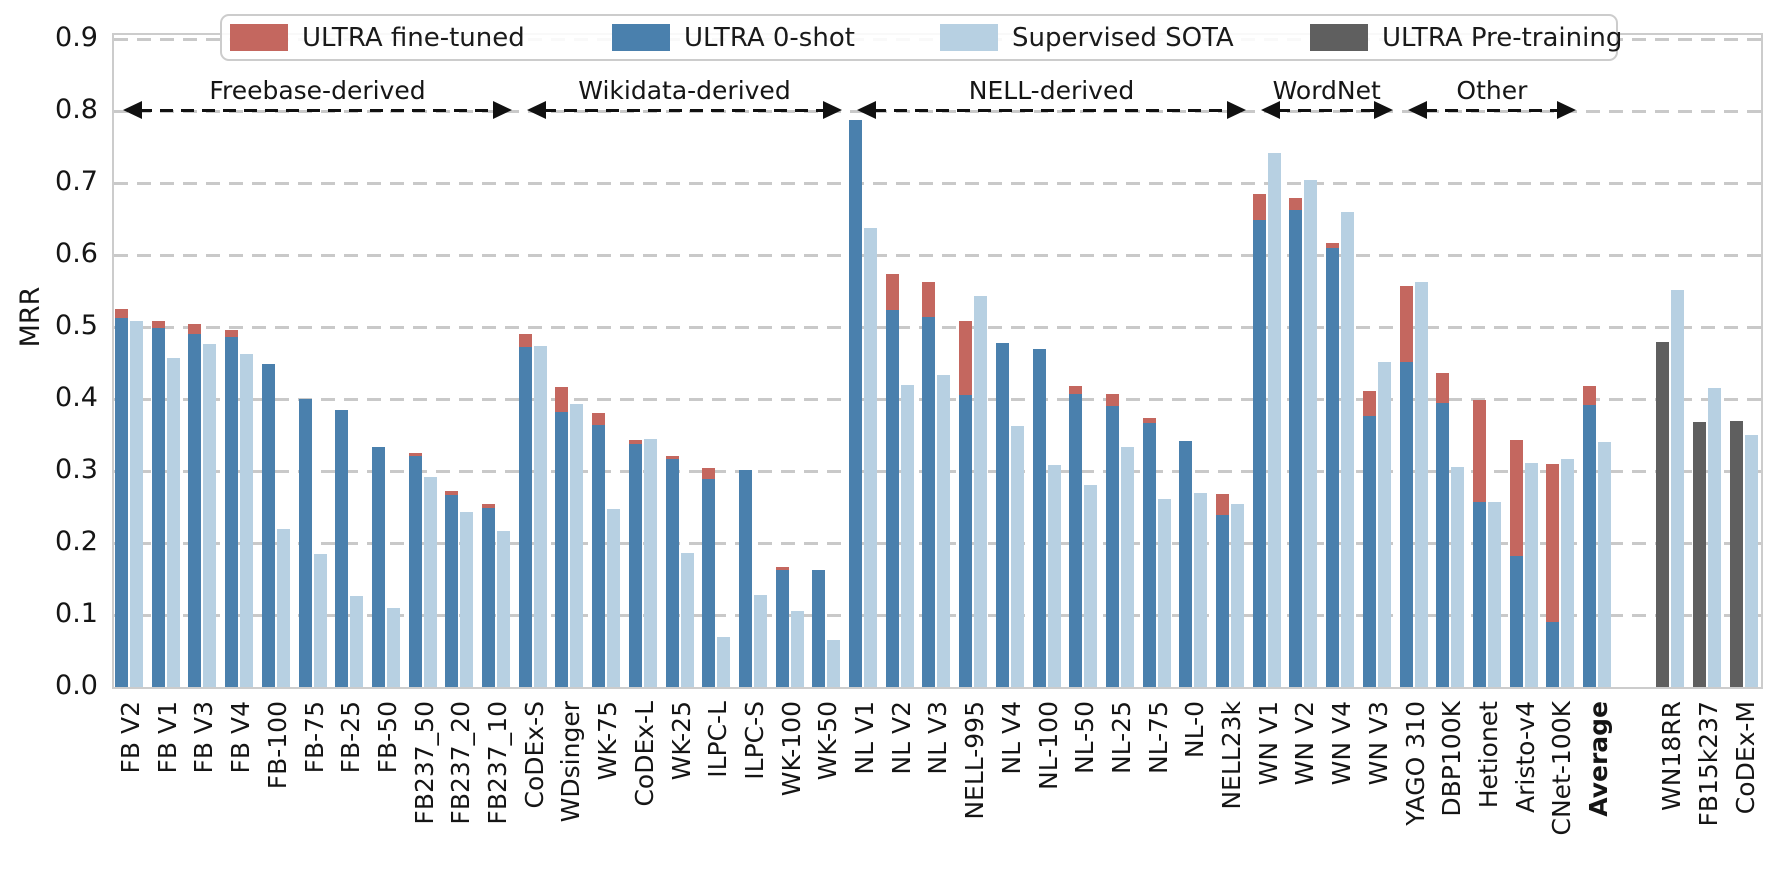 The image size is (1780, 874). What do you see at coordinates (929, 299) in the screenshot?
I see `bar-nl-v3-fine-tuned` at bounding box center [929, 299].